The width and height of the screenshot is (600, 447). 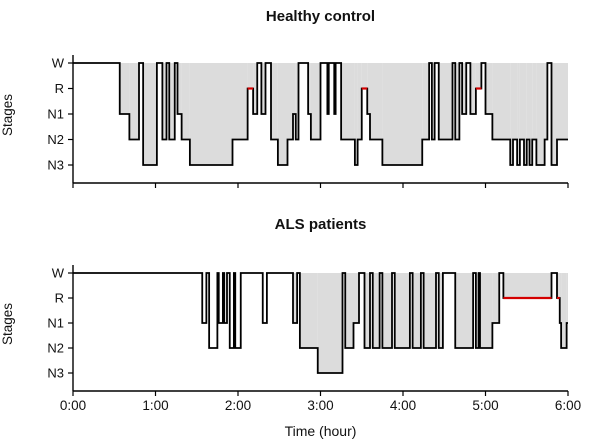 What do you see at coordinates (73, 405) in the screenshot?
I see `x-tick-label-0:00: 0:00` at bounding box center [73, 405].